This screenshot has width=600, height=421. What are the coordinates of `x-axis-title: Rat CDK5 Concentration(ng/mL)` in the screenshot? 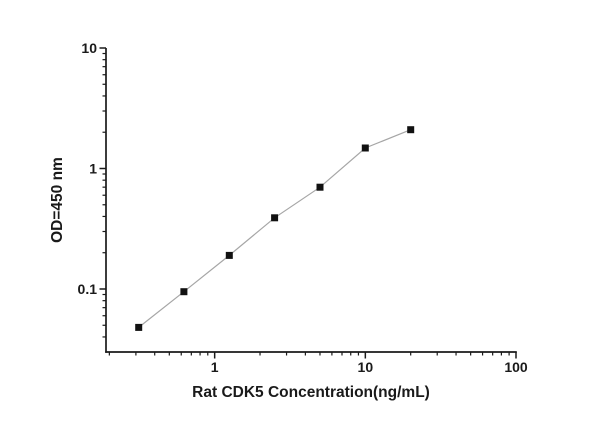 It's located at (311, 392).